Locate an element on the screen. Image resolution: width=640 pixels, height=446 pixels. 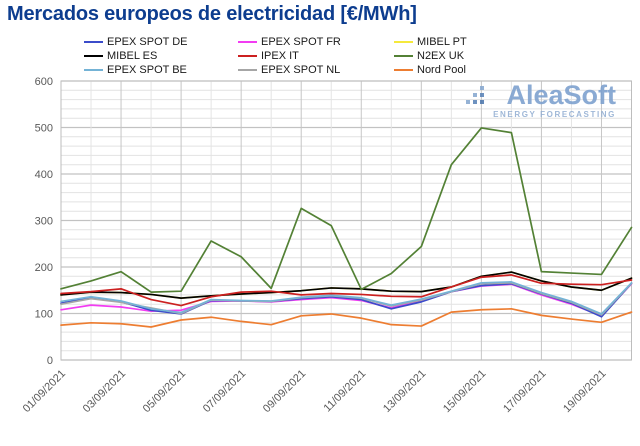
legend-label: EPEX SPOT DE is located at coordinates (147, 42).